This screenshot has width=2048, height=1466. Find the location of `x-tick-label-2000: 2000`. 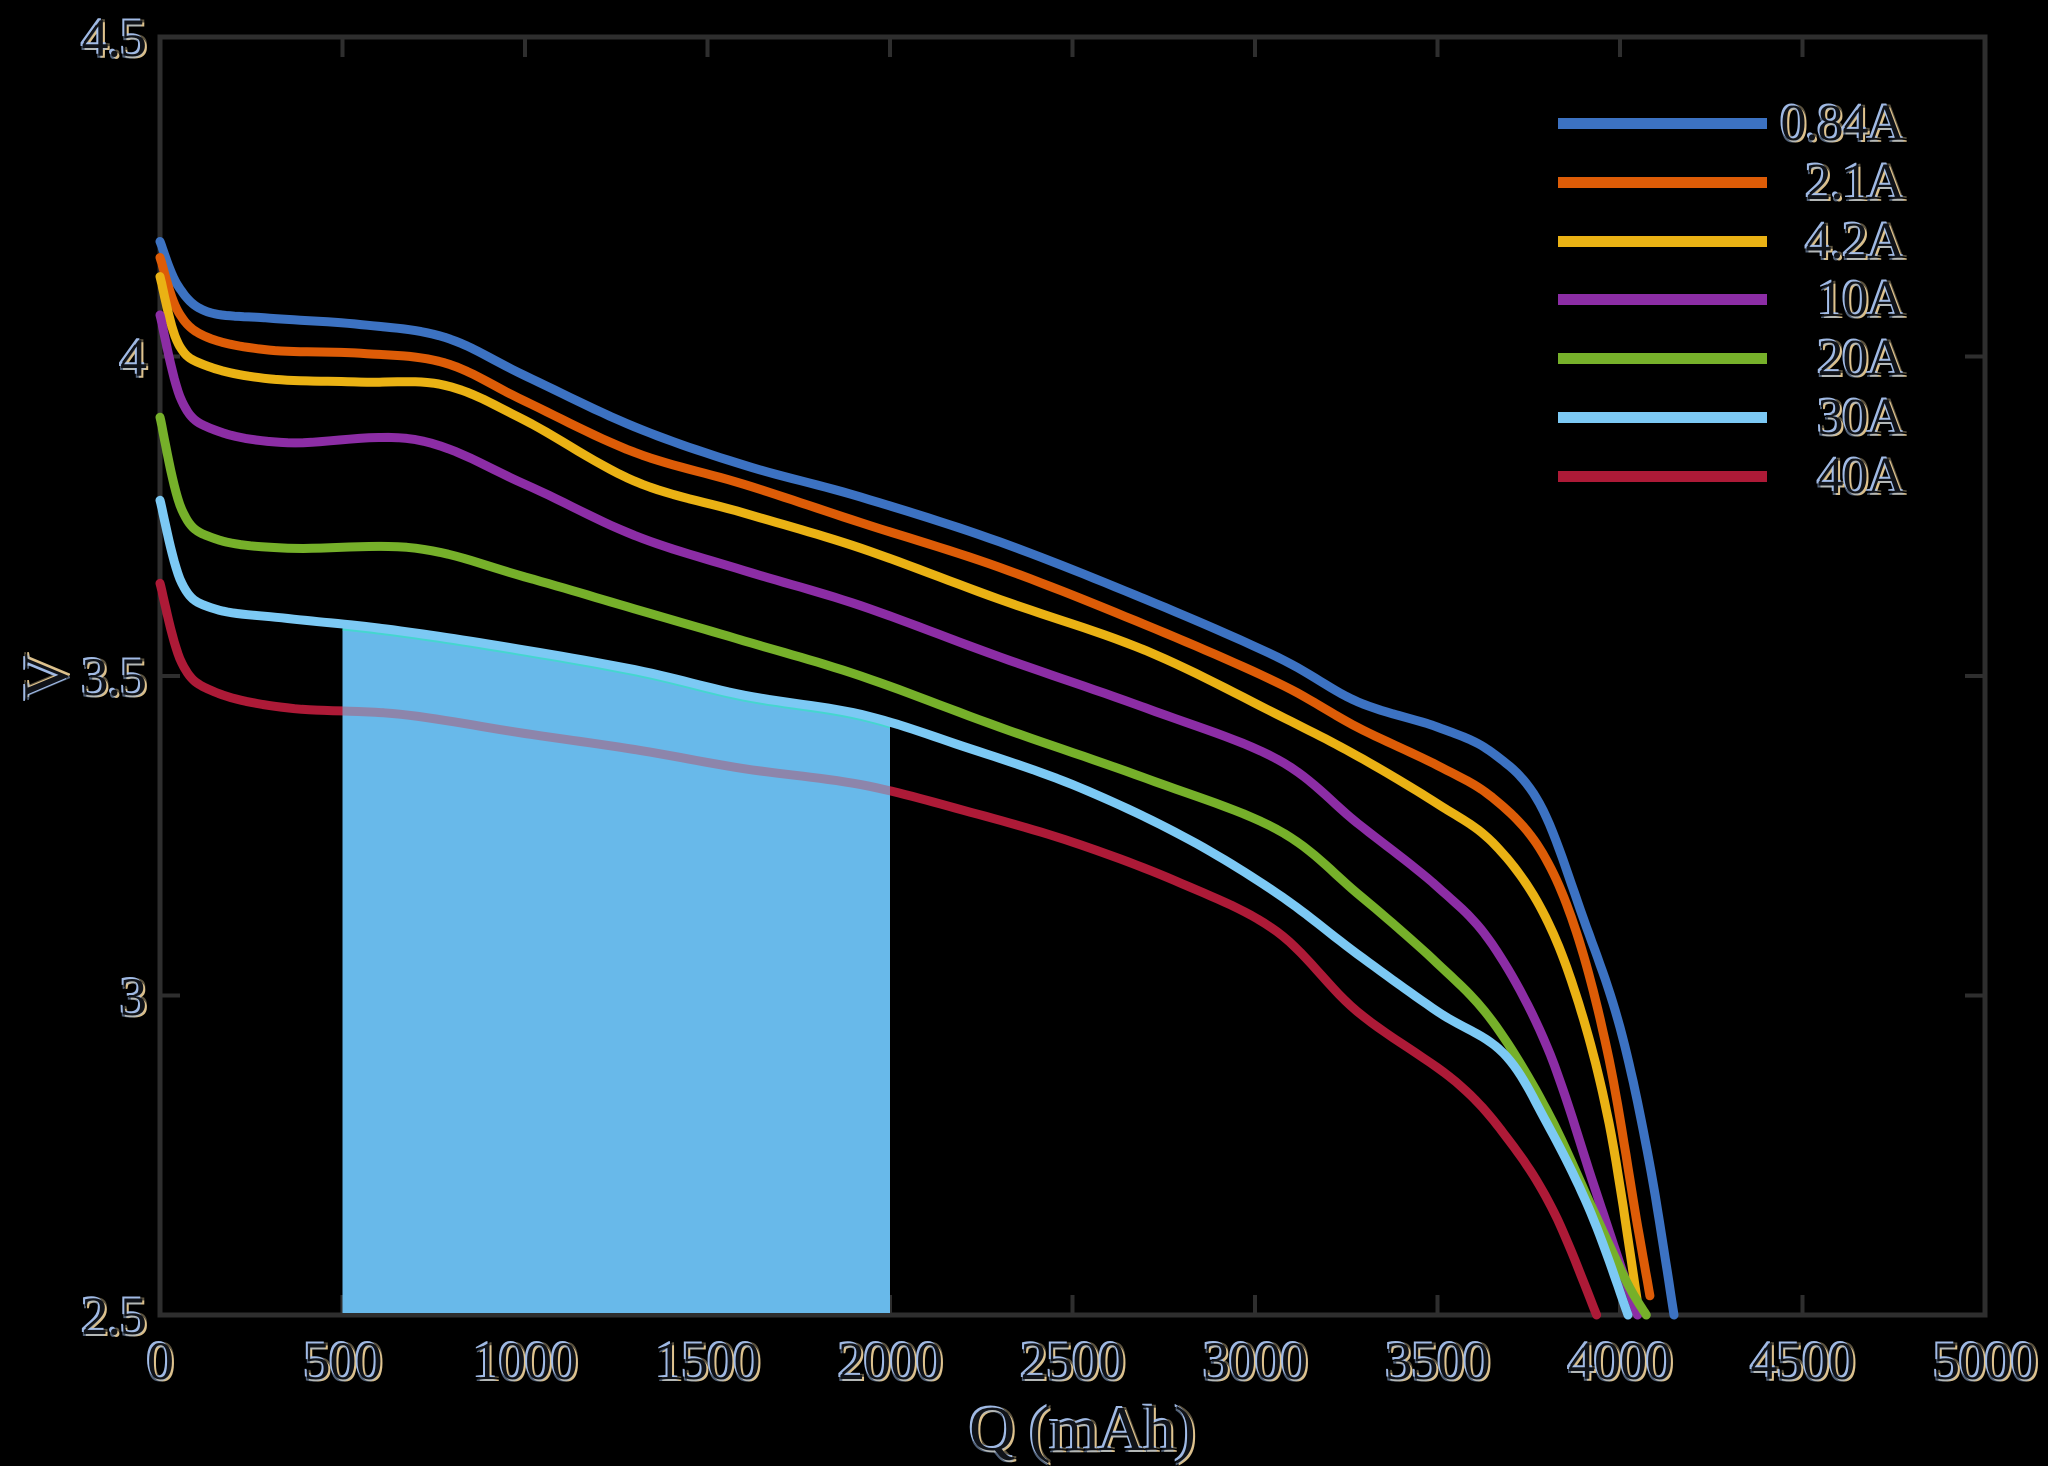

x-tick-label-2000: 2000 is located at coordinates (890, 1361).